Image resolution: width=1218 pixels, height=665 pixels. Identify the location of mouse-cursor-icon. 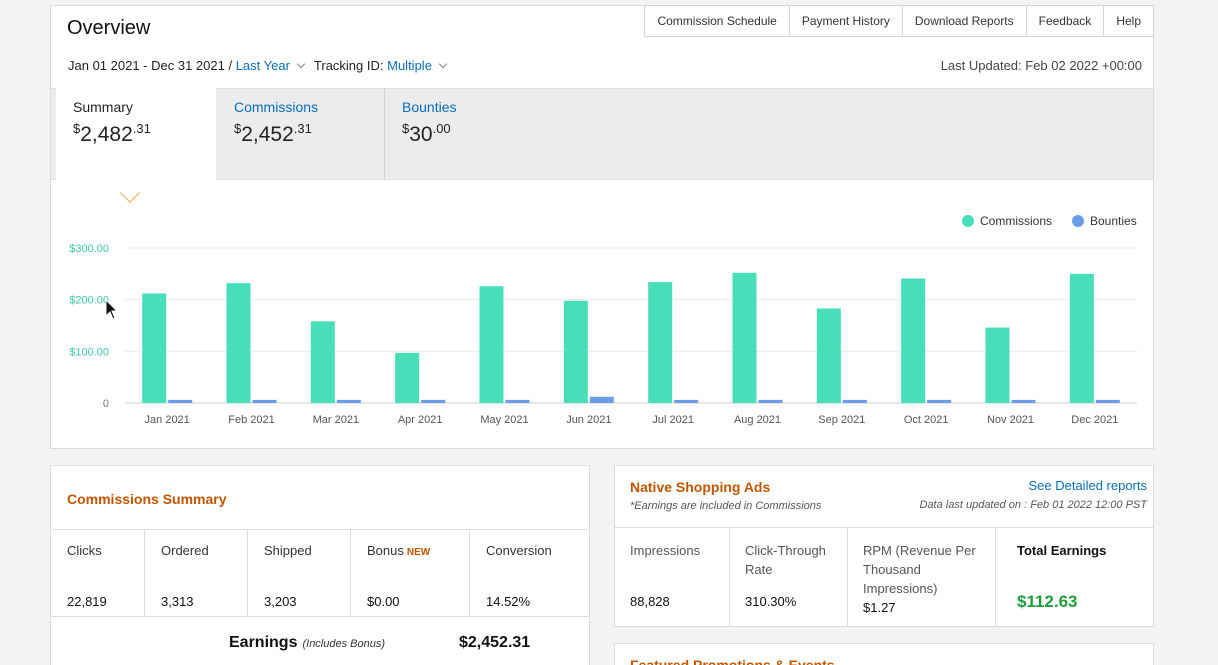
(112, 309).